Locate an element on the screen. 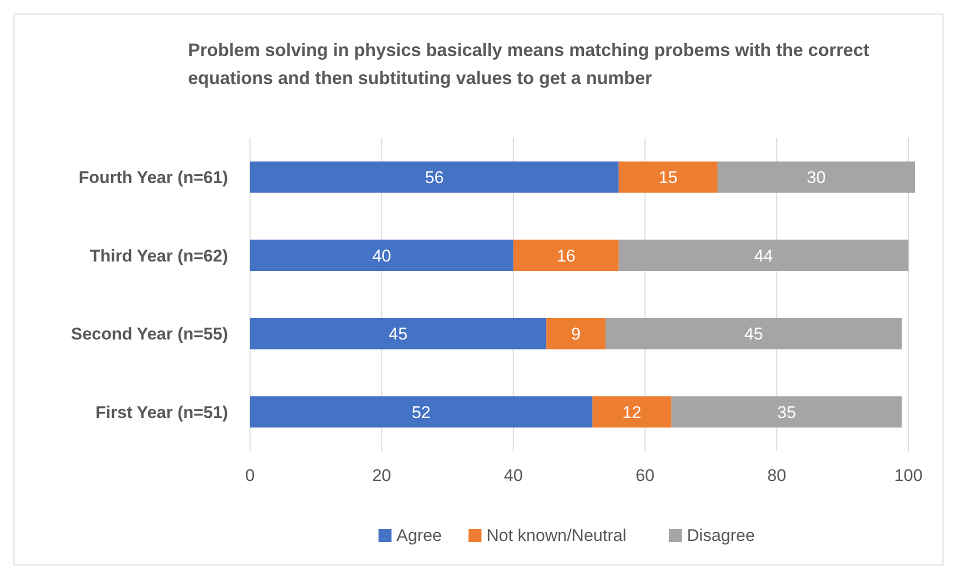 The width and height of the screenshot is (957, 579). y-tick-label: Second Year (n=55) is located at coordinates (149, 334).